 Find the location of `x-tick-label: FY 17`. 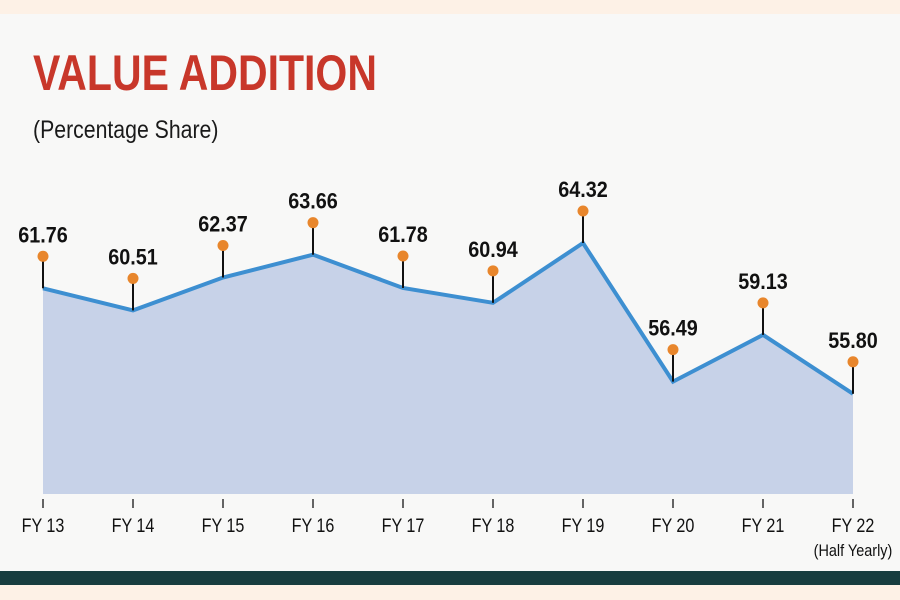

x-tick-label: FY 17 is located at coordinates (403, 526).